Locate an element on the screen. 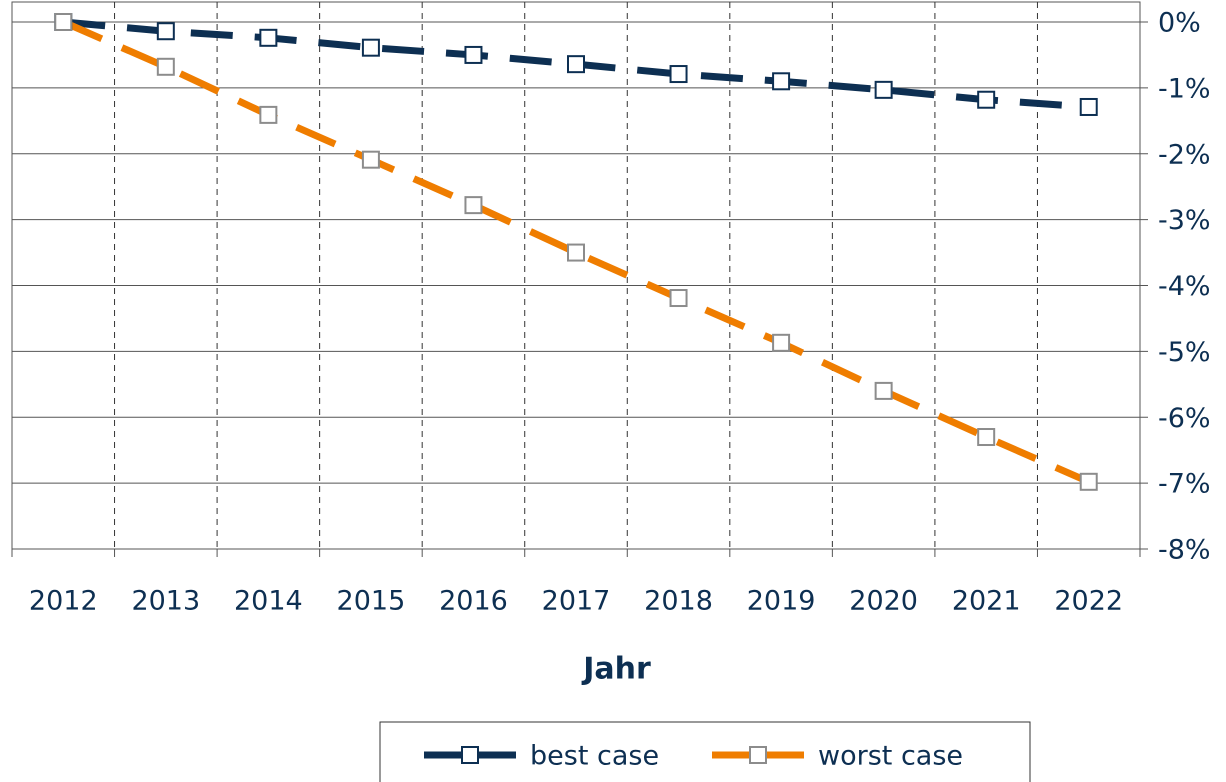 This screenshot has width=1226, height=782. x-tick-label: 2022 is located at coordinates (1088, 601).